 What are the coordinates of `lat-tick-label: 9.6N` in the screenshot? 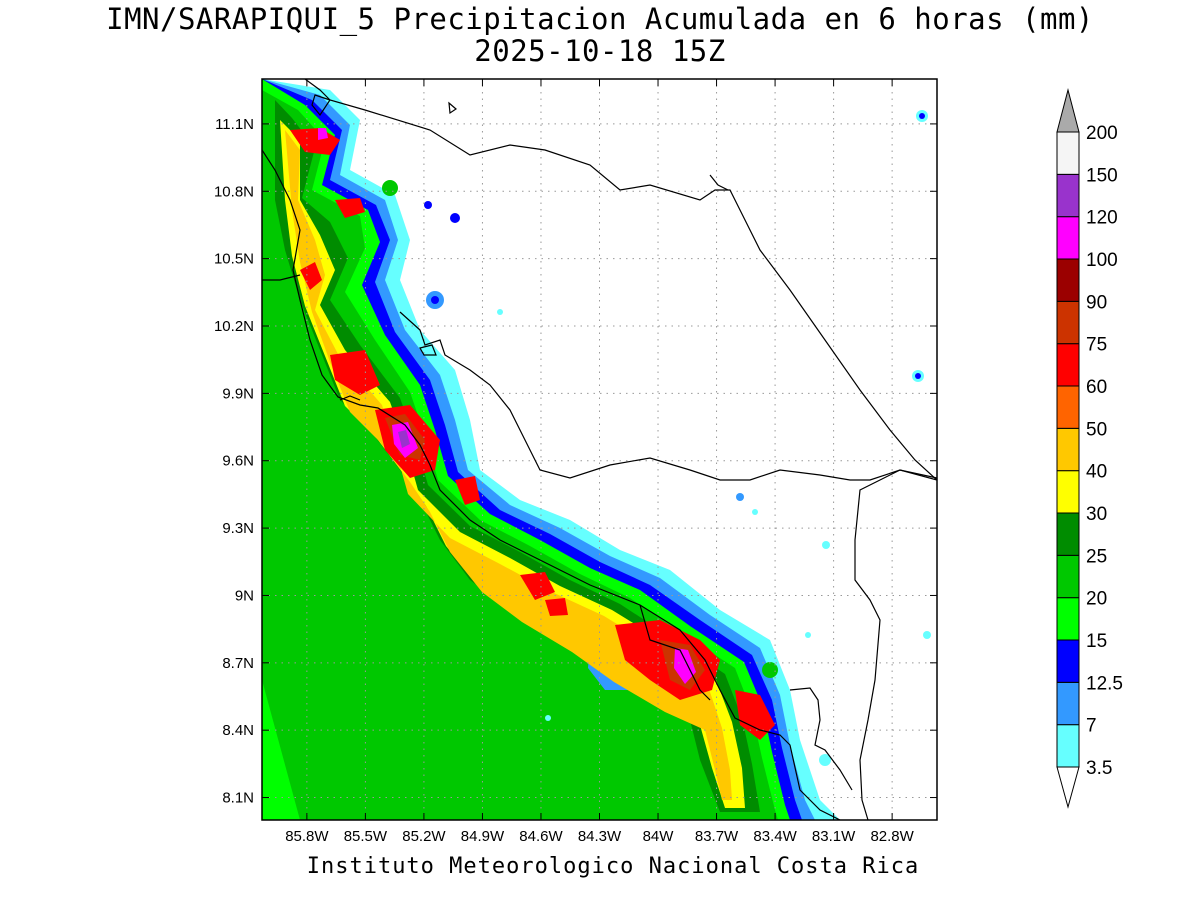 It's located at (238, 461).